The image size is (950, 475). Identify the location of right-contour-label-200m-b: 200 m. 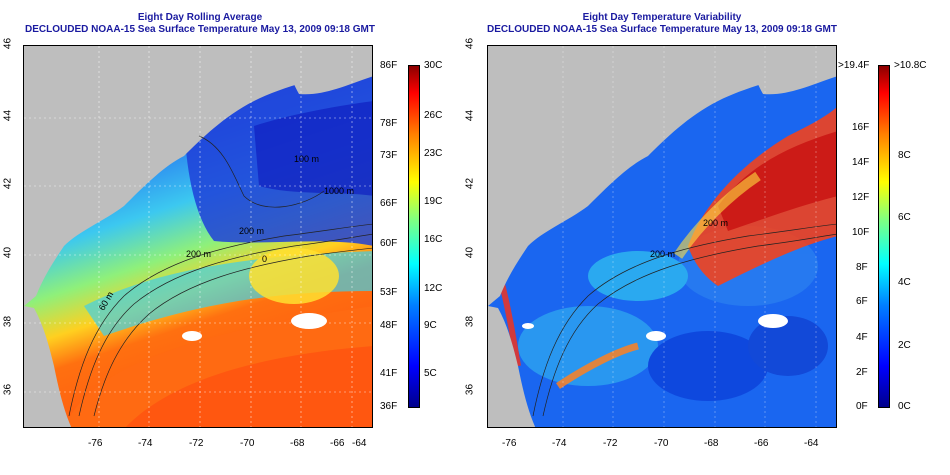
(716, 223).